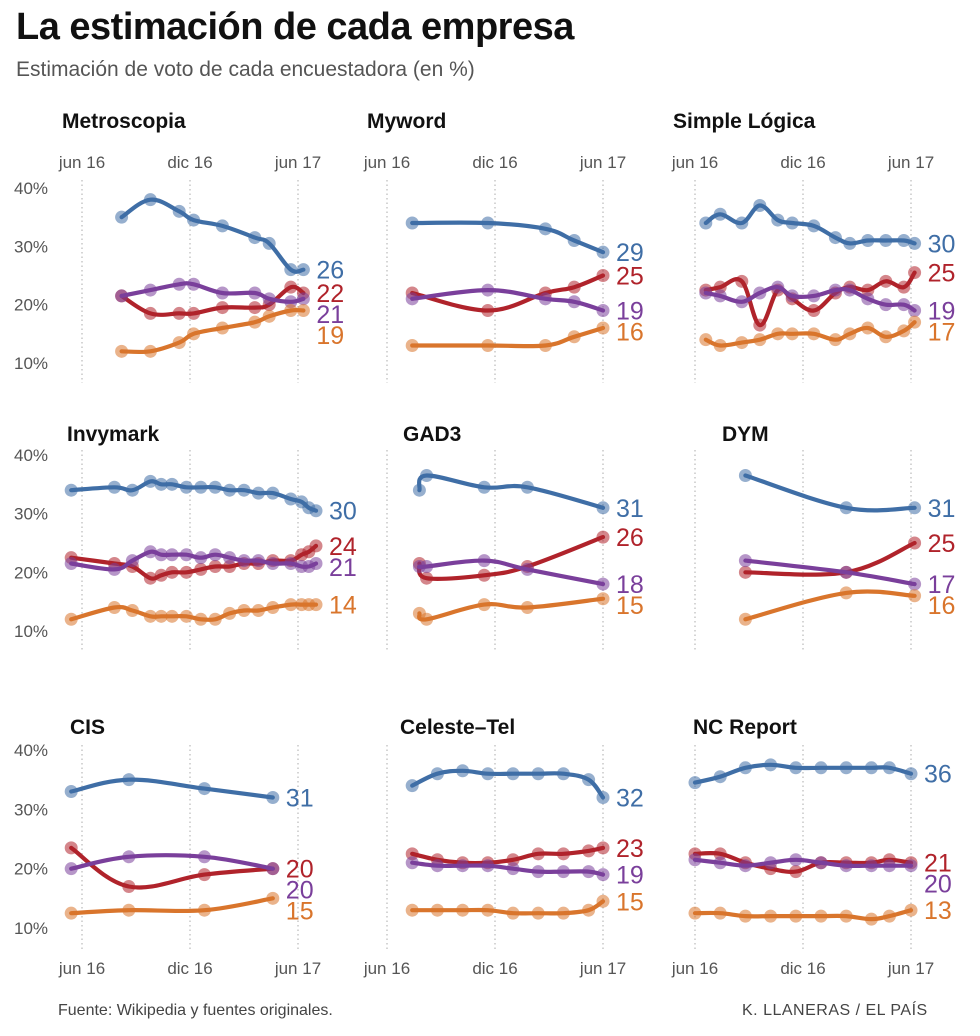 This screenshot has height=1036, width=980. Describe the element at coordinates (938, 911) in the screenshot. I see `end-label-orange: 13` at that location.